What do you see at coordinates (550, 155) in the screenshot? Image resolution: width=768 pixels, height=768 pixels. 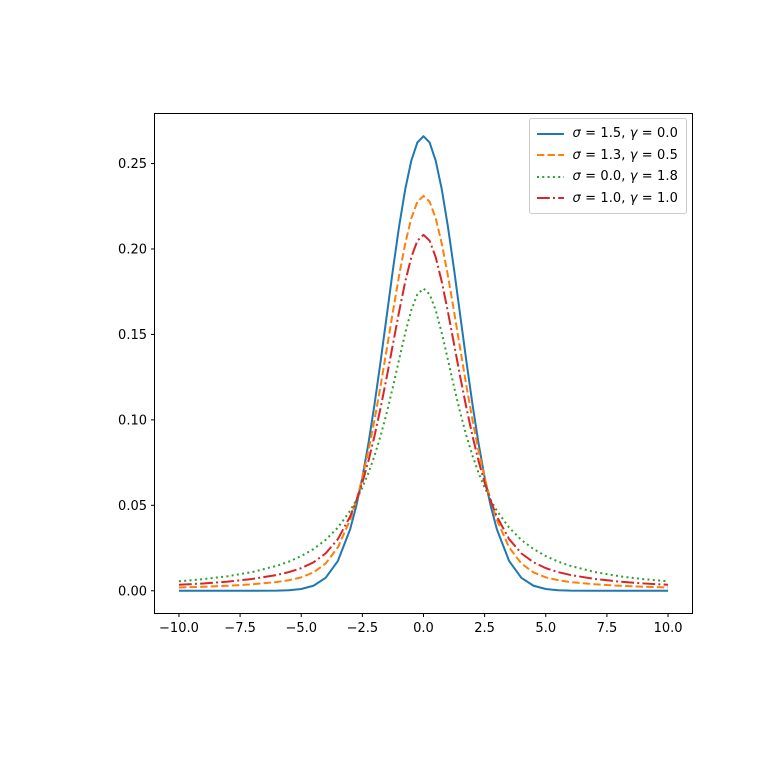 I see `legend-line-sample-dashed` at bounding box center [550, 155].